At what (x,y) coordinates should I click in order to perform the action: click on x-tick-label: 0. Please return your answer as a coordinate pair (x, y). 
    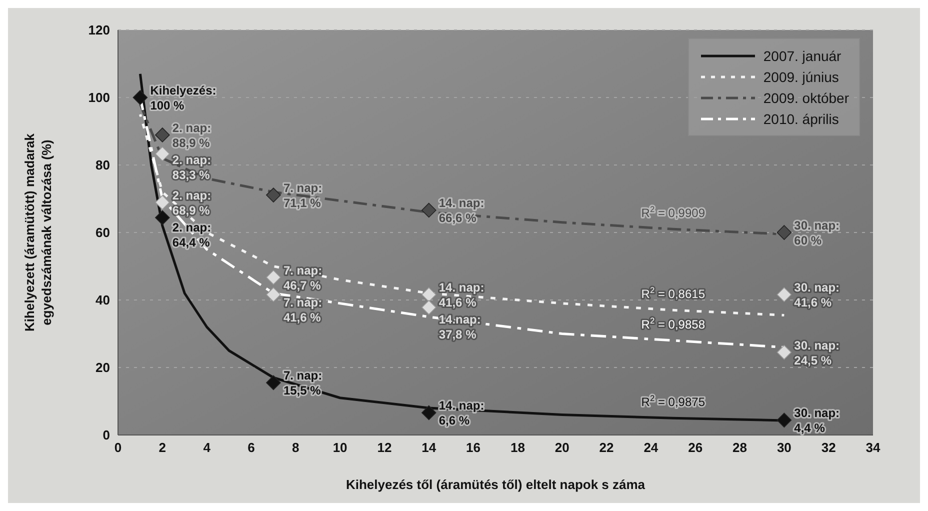
    Looking at the image, I should click on (118, 448).